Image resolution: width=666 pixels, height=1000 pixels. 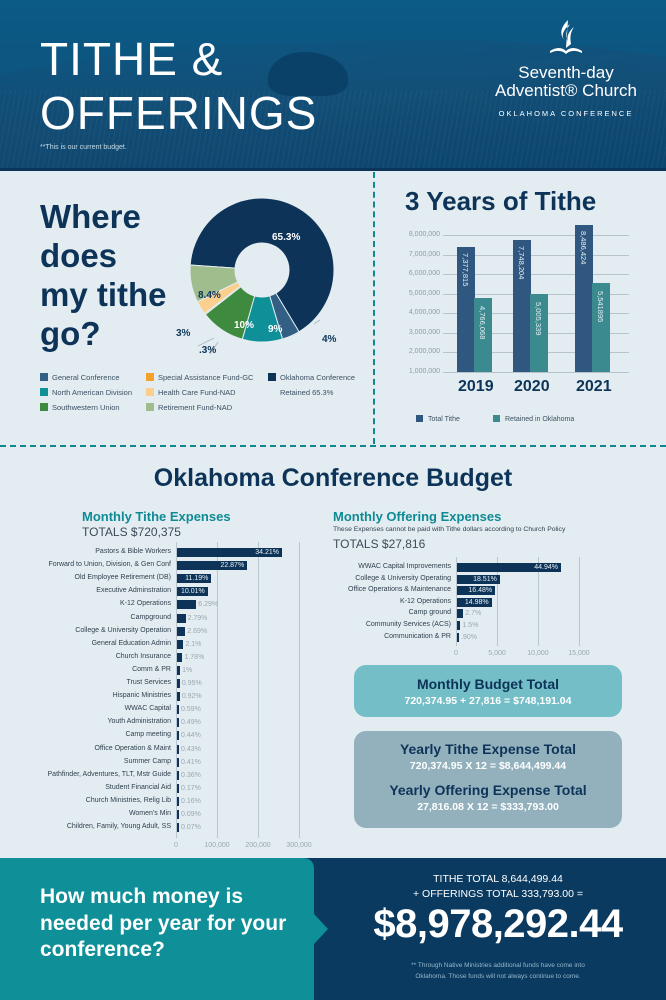 What do you see at coordinates (600, 307) in the screenshot?
I see `bar-value-label: 5,541895` at bounding box center [600, 307].